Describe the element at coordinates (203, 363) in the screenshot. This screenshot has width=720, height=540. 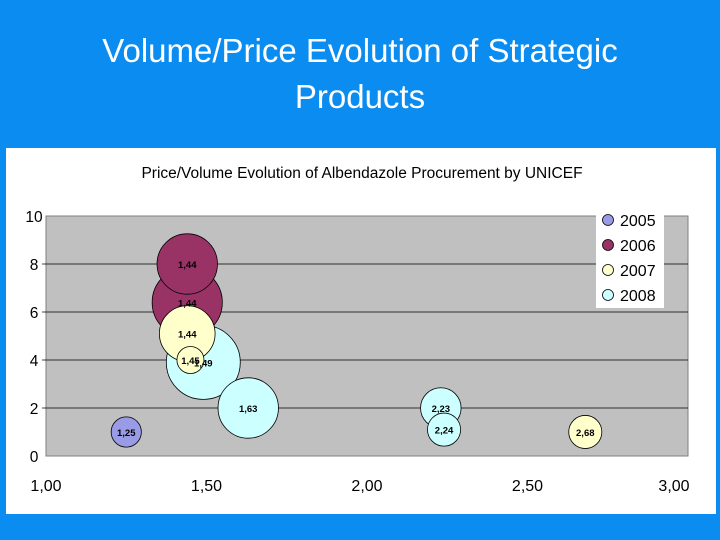
I see `bubble-label: 1,49` at that location.